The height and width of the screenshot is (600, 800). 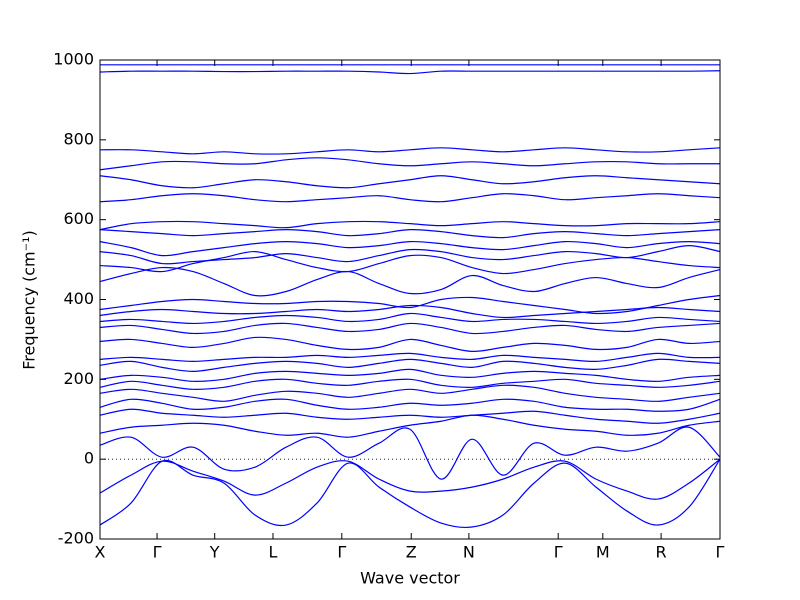 I want to click on y-tick-label: 400, so click(x=78, y=298).